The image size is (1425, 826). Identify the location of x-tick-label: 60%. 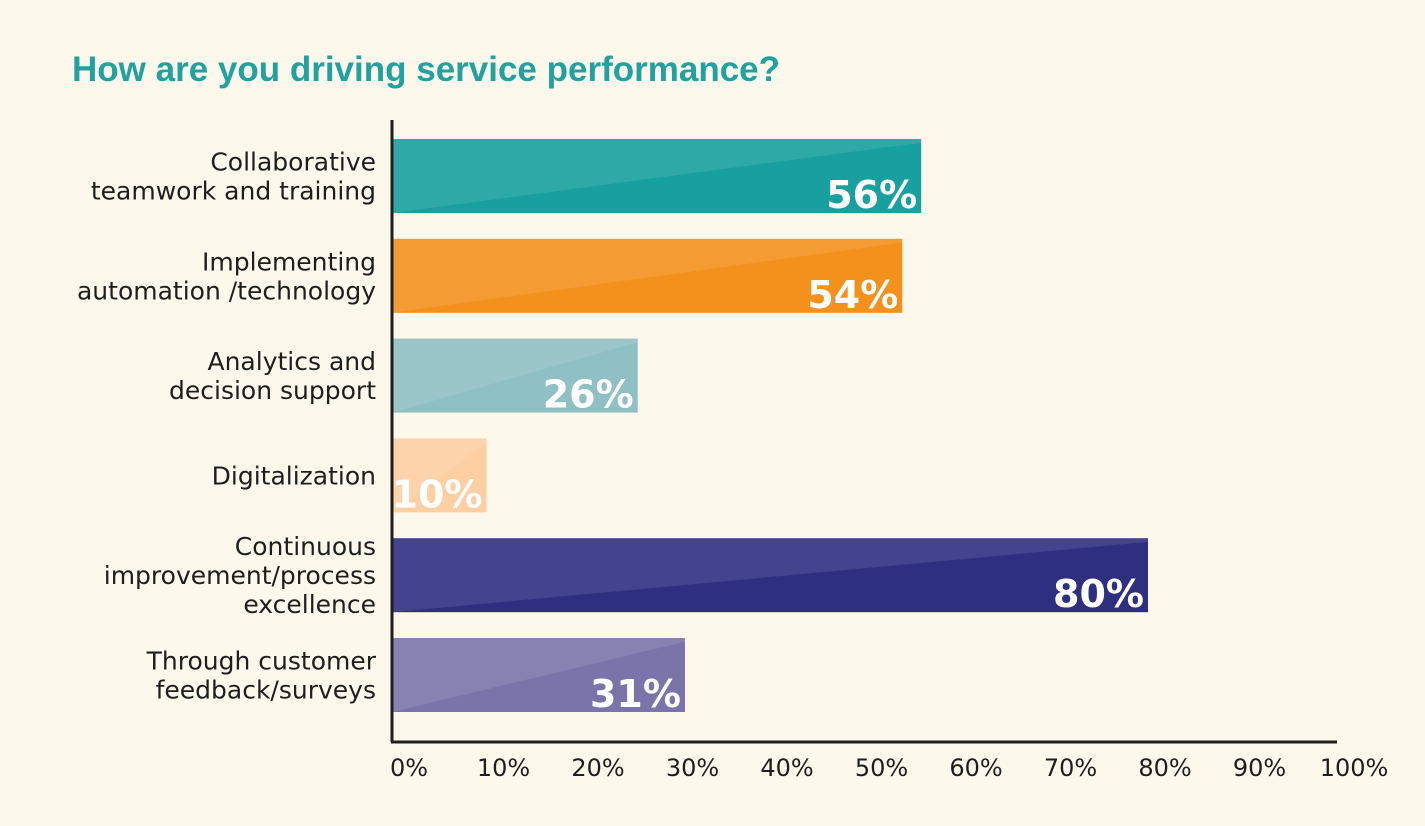
(975, 768).